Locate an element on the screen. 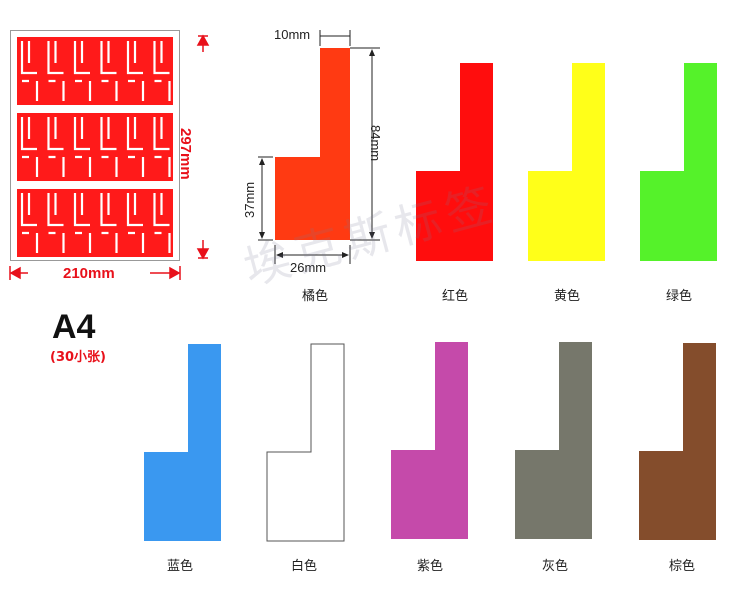 The image size is (750, 602). total-height-label: 84mm is located at coordinates (375, 143).